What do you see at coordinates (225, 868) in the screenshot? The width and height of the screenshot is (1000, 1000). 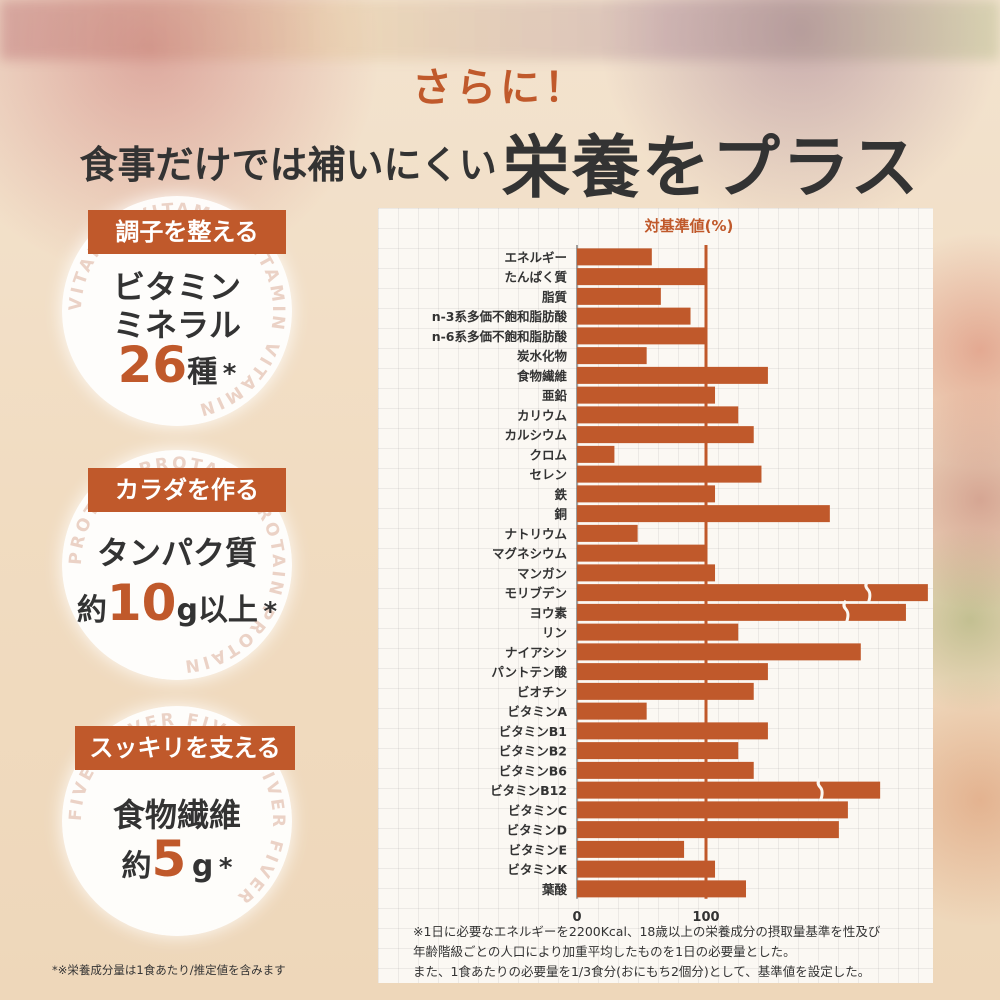 I see `fiber-asterisk: *` at bounding box center [225, 868].